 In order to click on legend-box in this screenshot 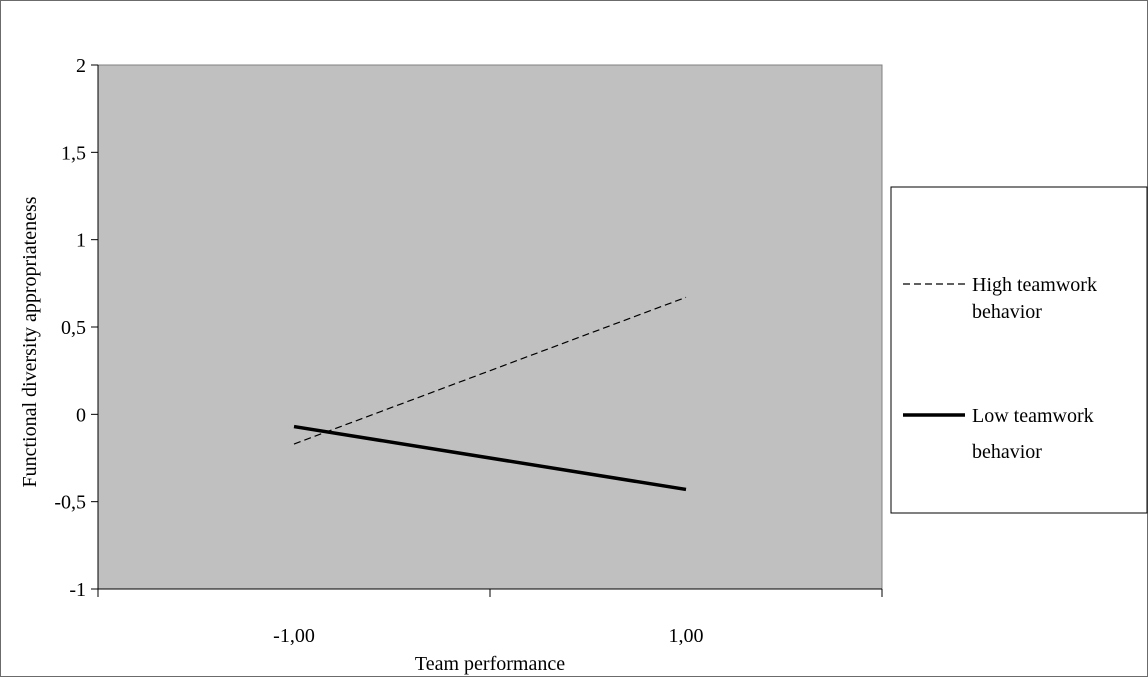, I will do `click(1019, 350)`.